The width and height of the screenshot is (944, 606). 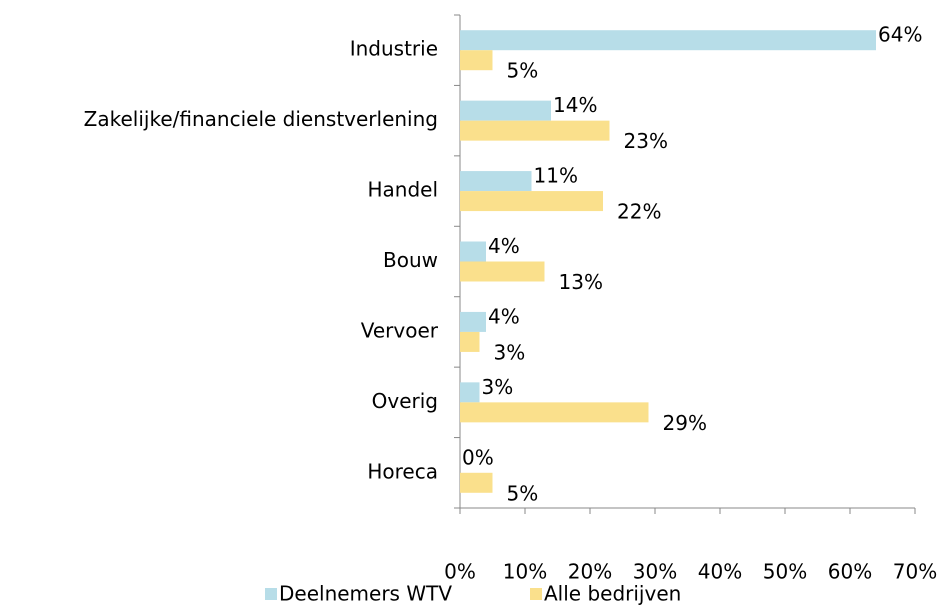 What do you see at coordinates (261, 119) in the screenshot?
I see `y-tick-label: Zakelijke/financiele dienstverlening` at bounding box center [261, 119].